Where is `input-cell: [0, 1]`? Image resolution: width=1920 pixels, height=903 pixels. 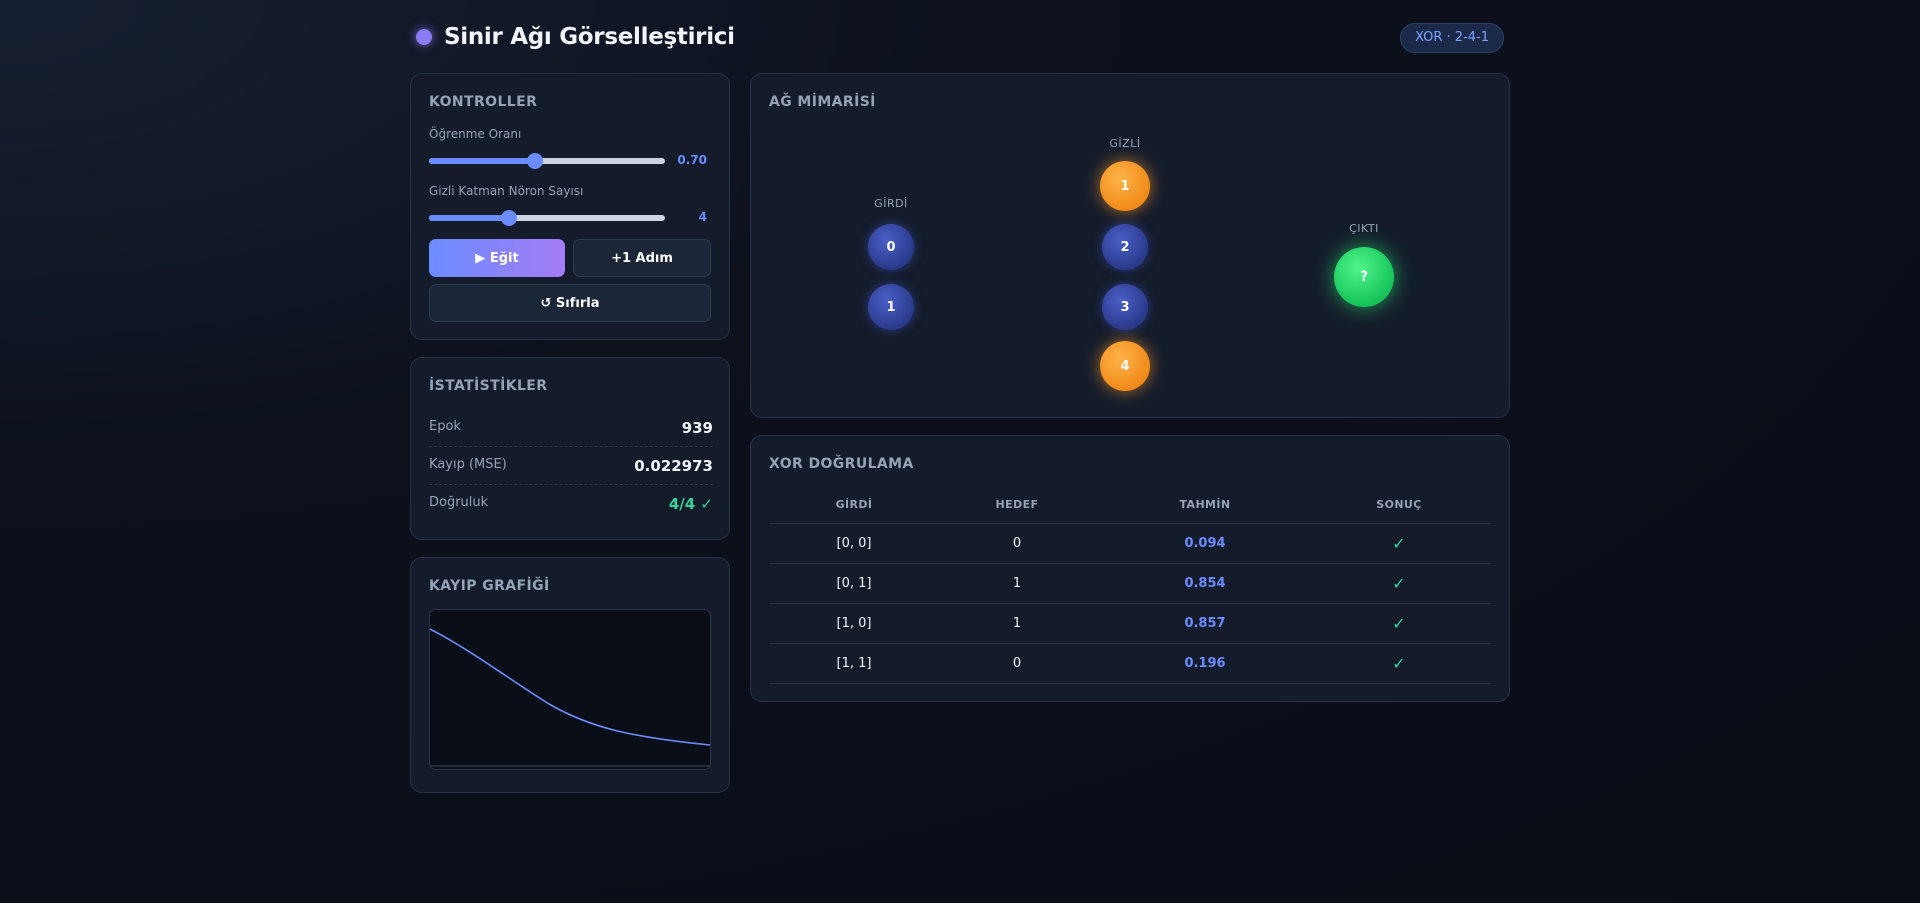 input-cell: [0, 1] is located at coordinates (854, 583).